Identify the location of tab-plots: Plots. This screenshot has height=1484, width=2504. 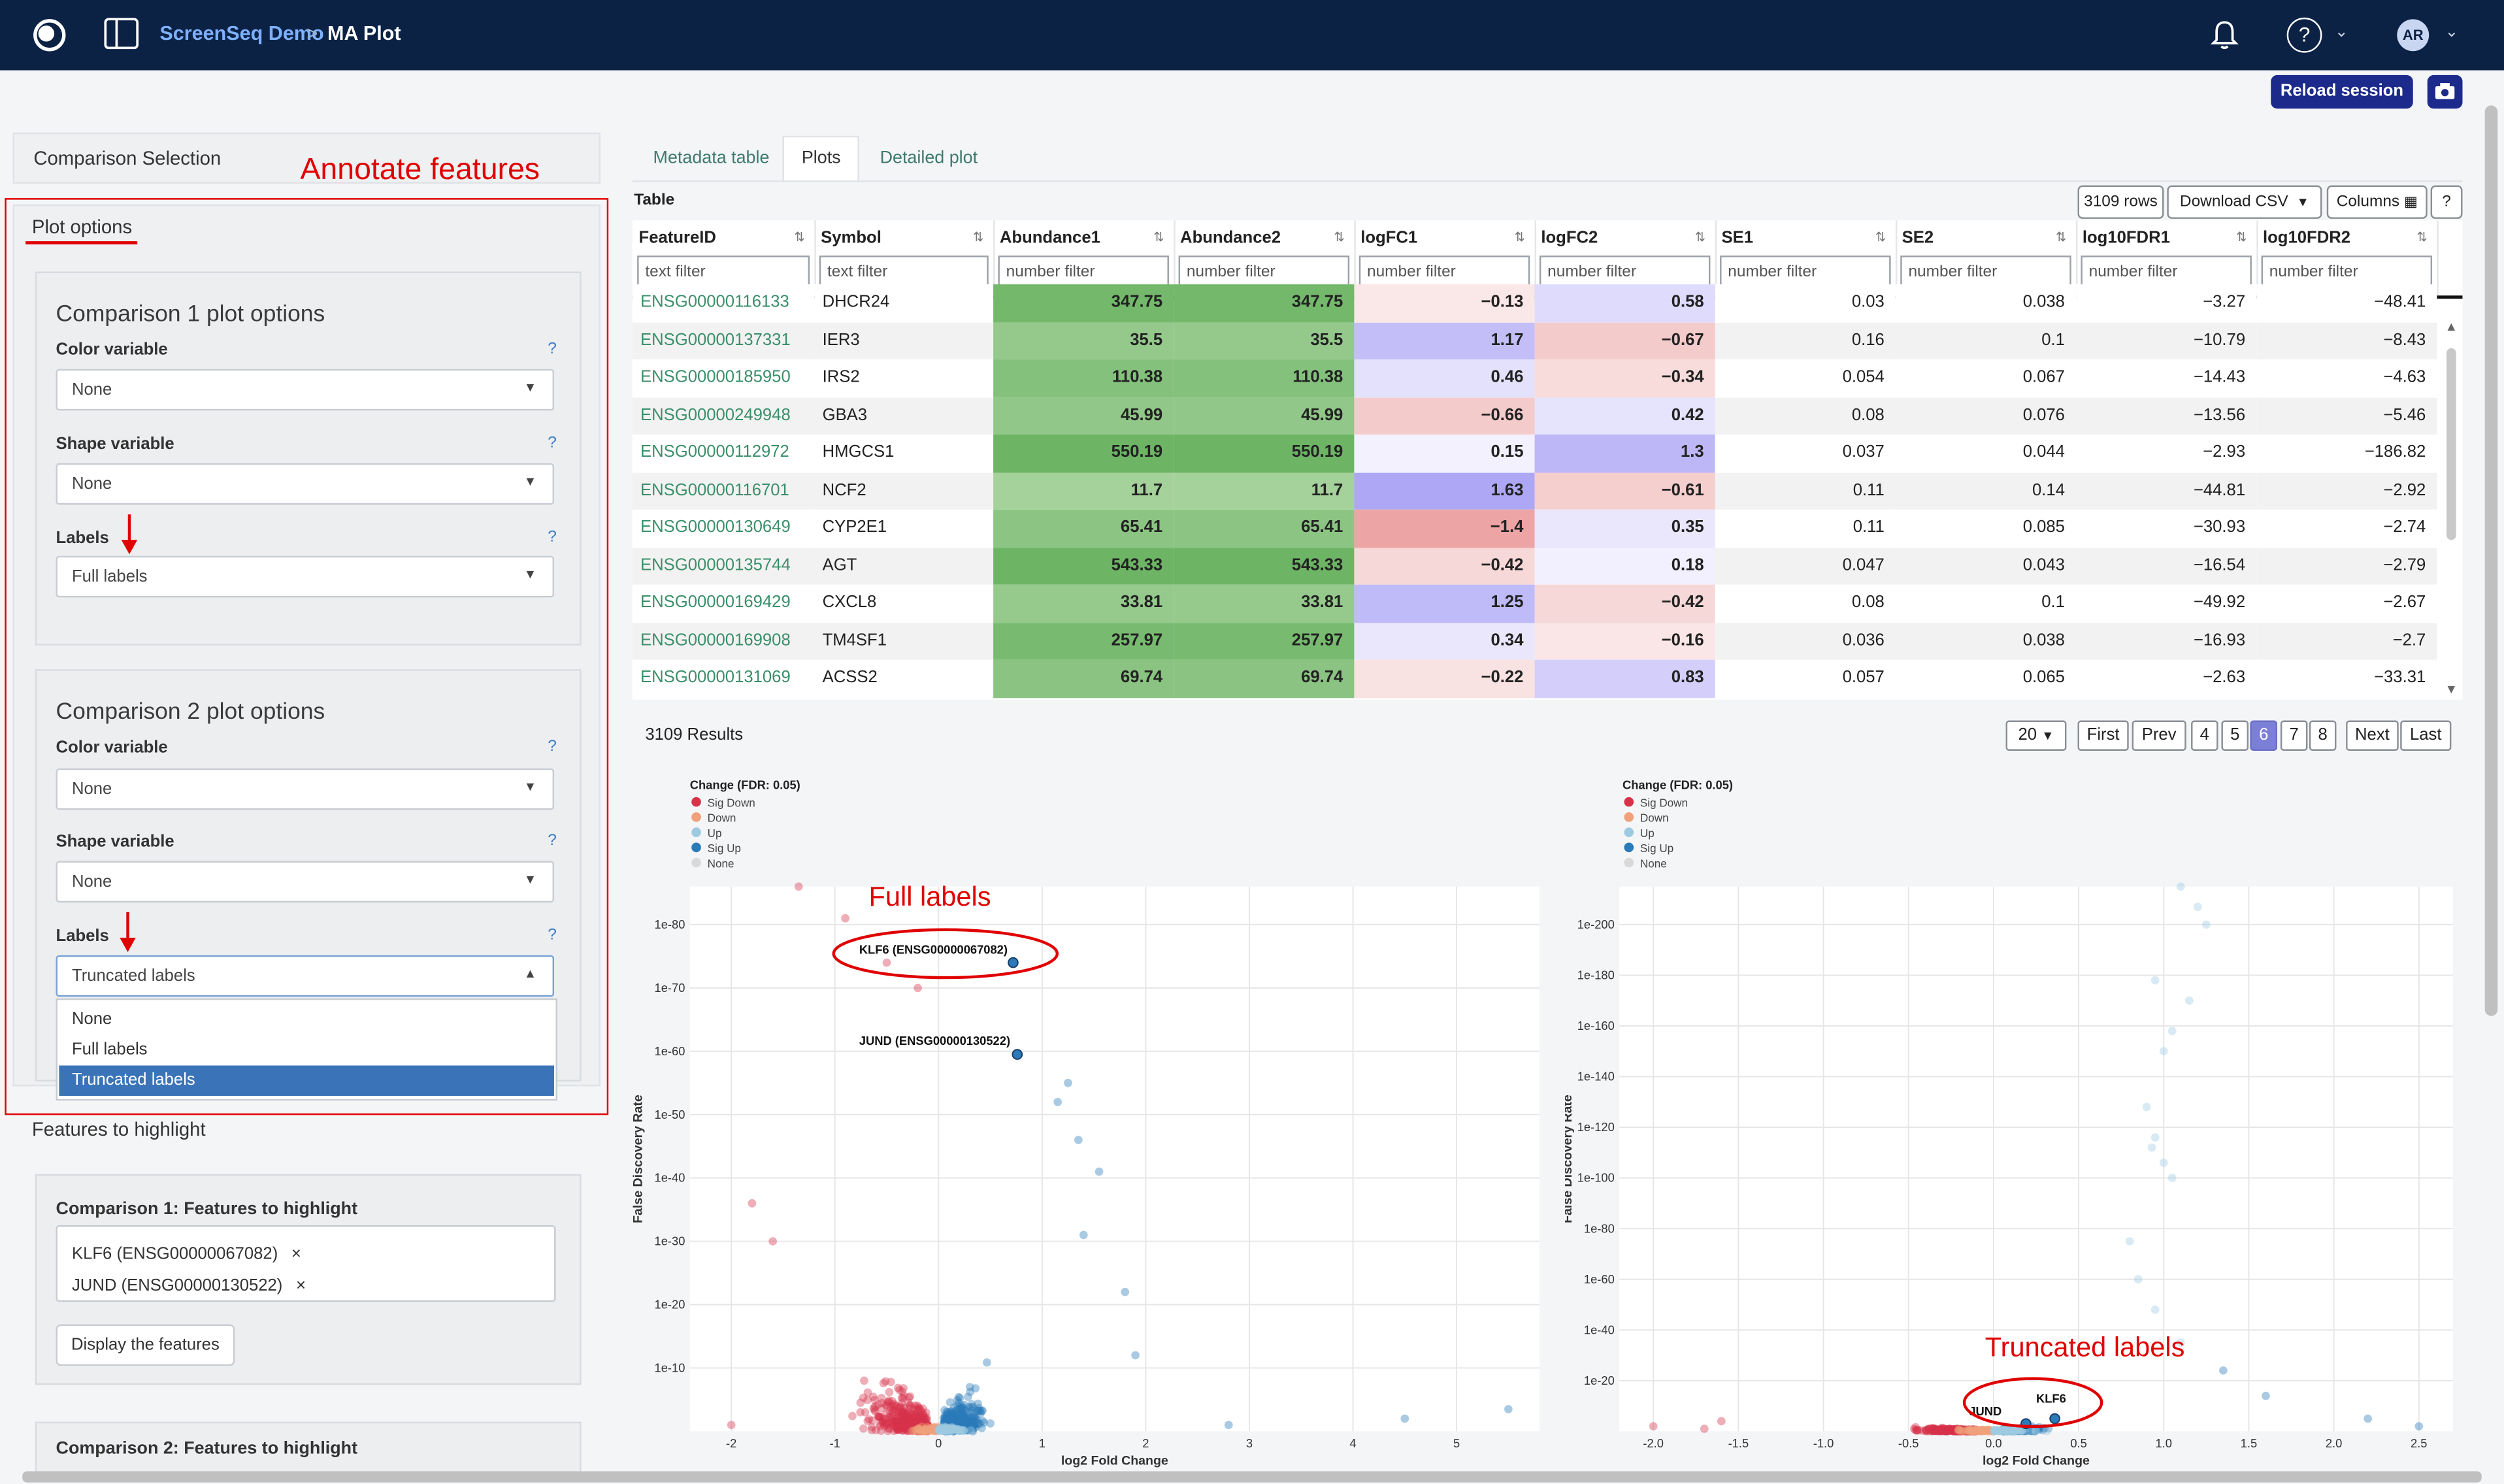
(821, 158).